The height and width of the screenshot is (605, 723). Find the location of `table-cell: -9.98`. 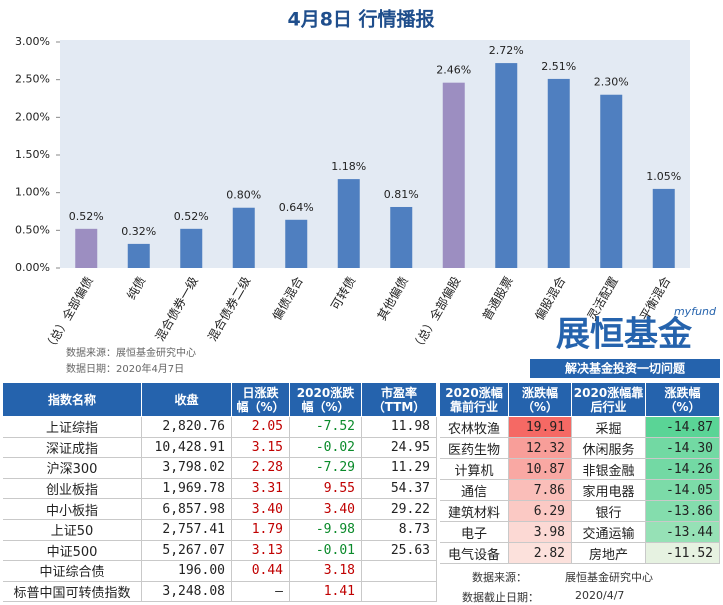

table-cell: -9.98 is located at coordinates (326, 530).